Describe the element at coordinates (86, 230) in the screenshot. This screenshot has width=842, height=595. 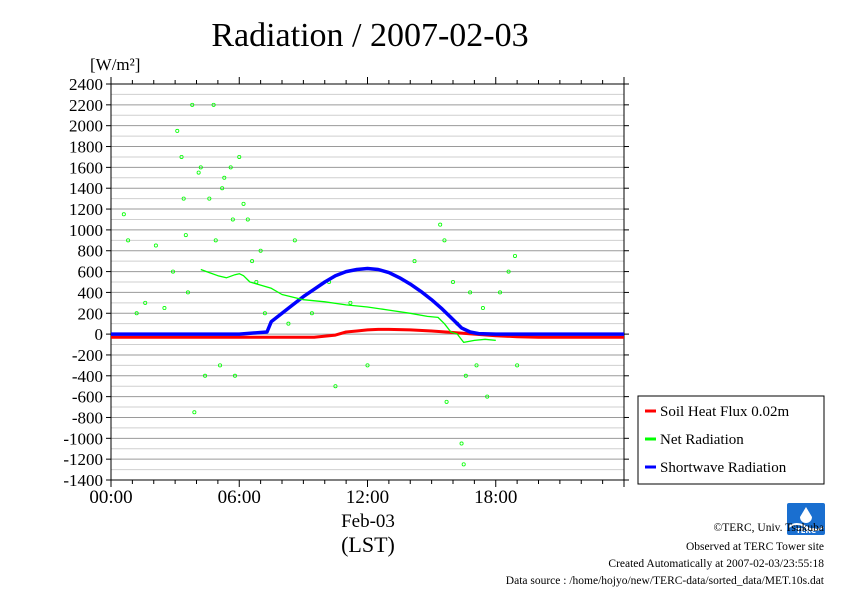
I see `y-tick-label: 1000` at that location.